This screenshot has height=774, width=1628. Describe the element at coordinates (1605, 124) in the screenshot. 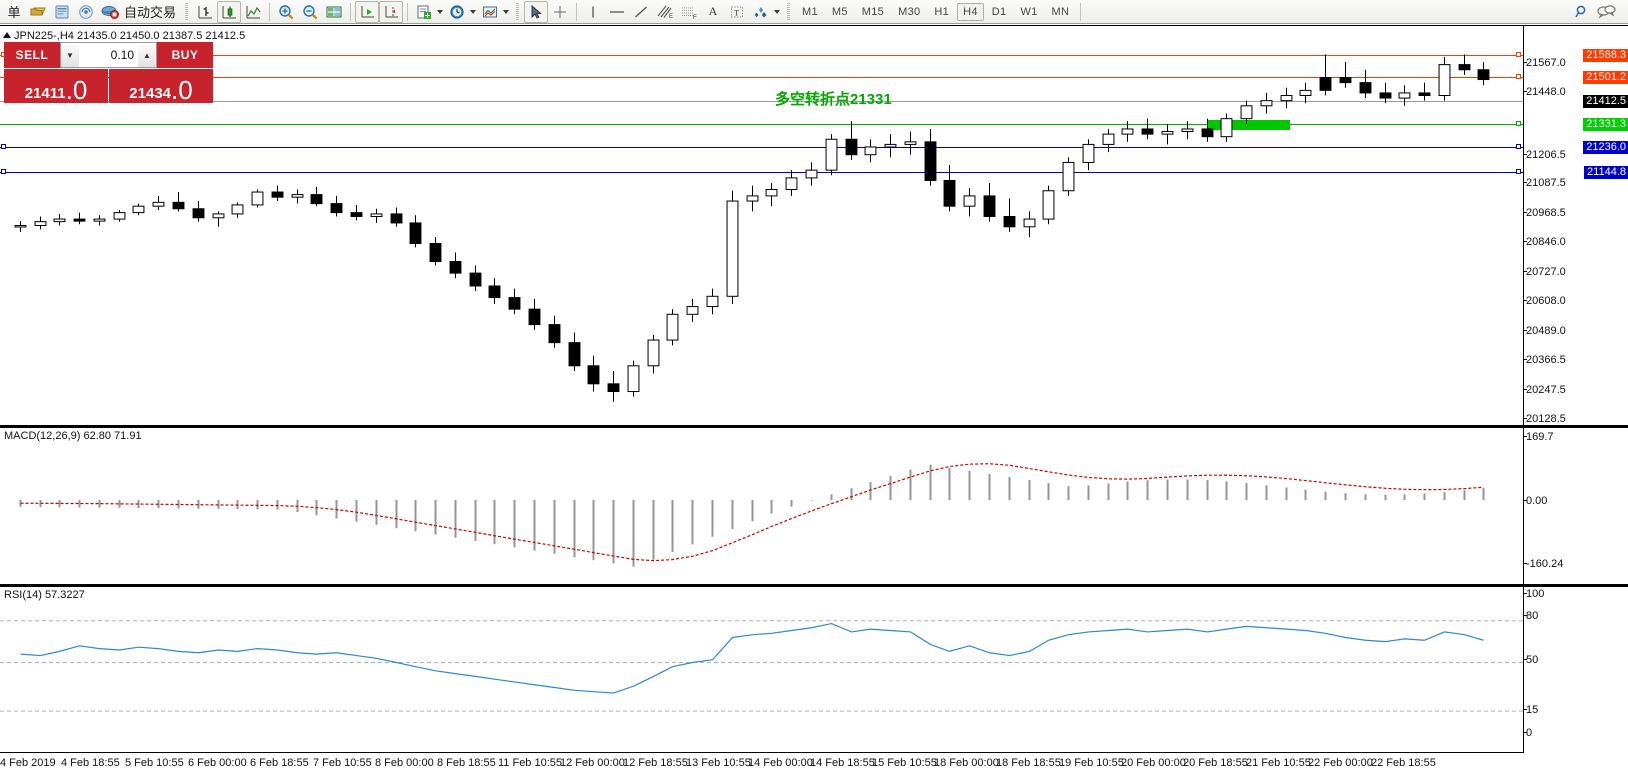

I see `support-tag-21331: 21331.3` at that location.